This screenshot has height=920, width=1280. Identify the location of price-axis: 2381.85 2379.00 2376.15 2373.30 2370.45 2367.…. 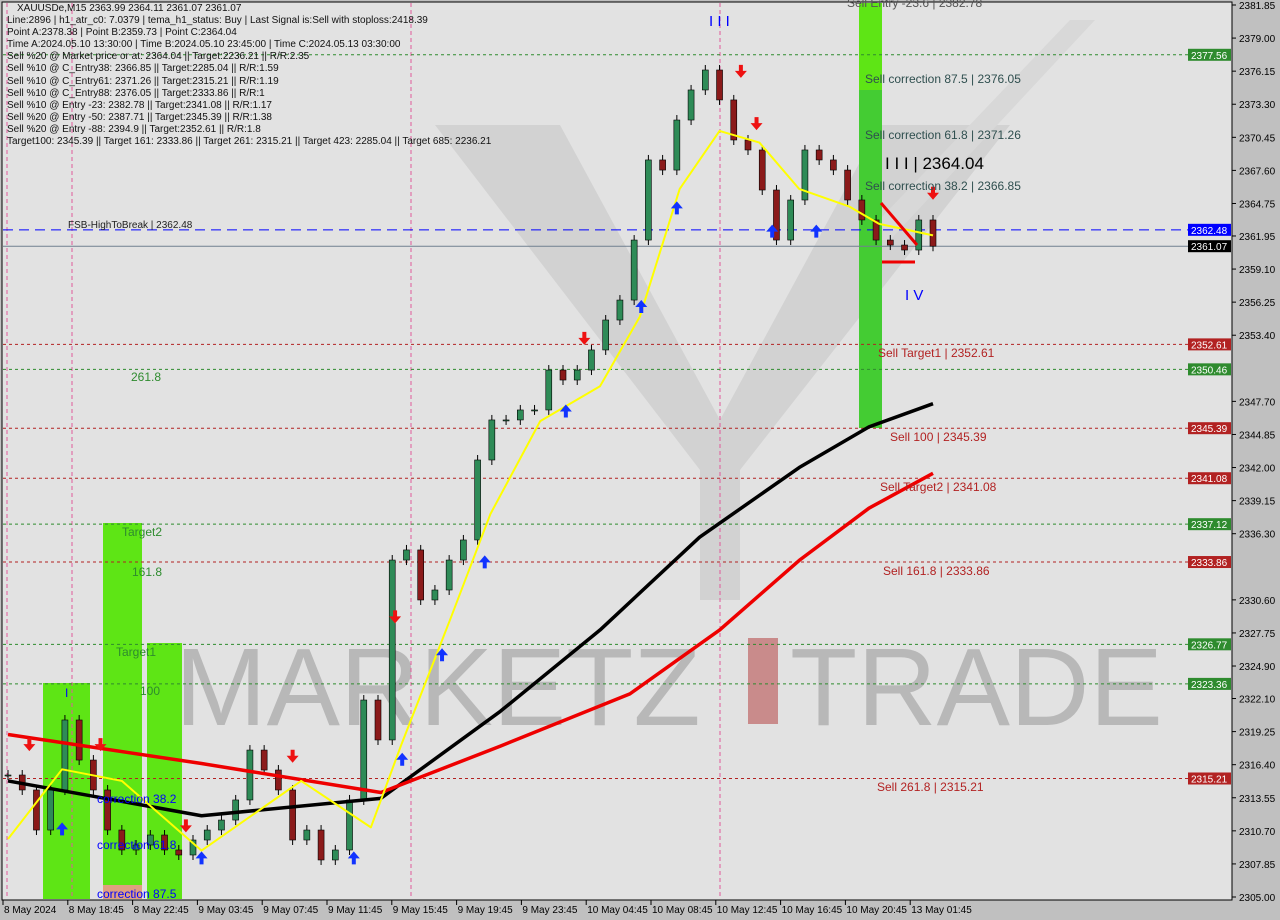
(1232, 452).